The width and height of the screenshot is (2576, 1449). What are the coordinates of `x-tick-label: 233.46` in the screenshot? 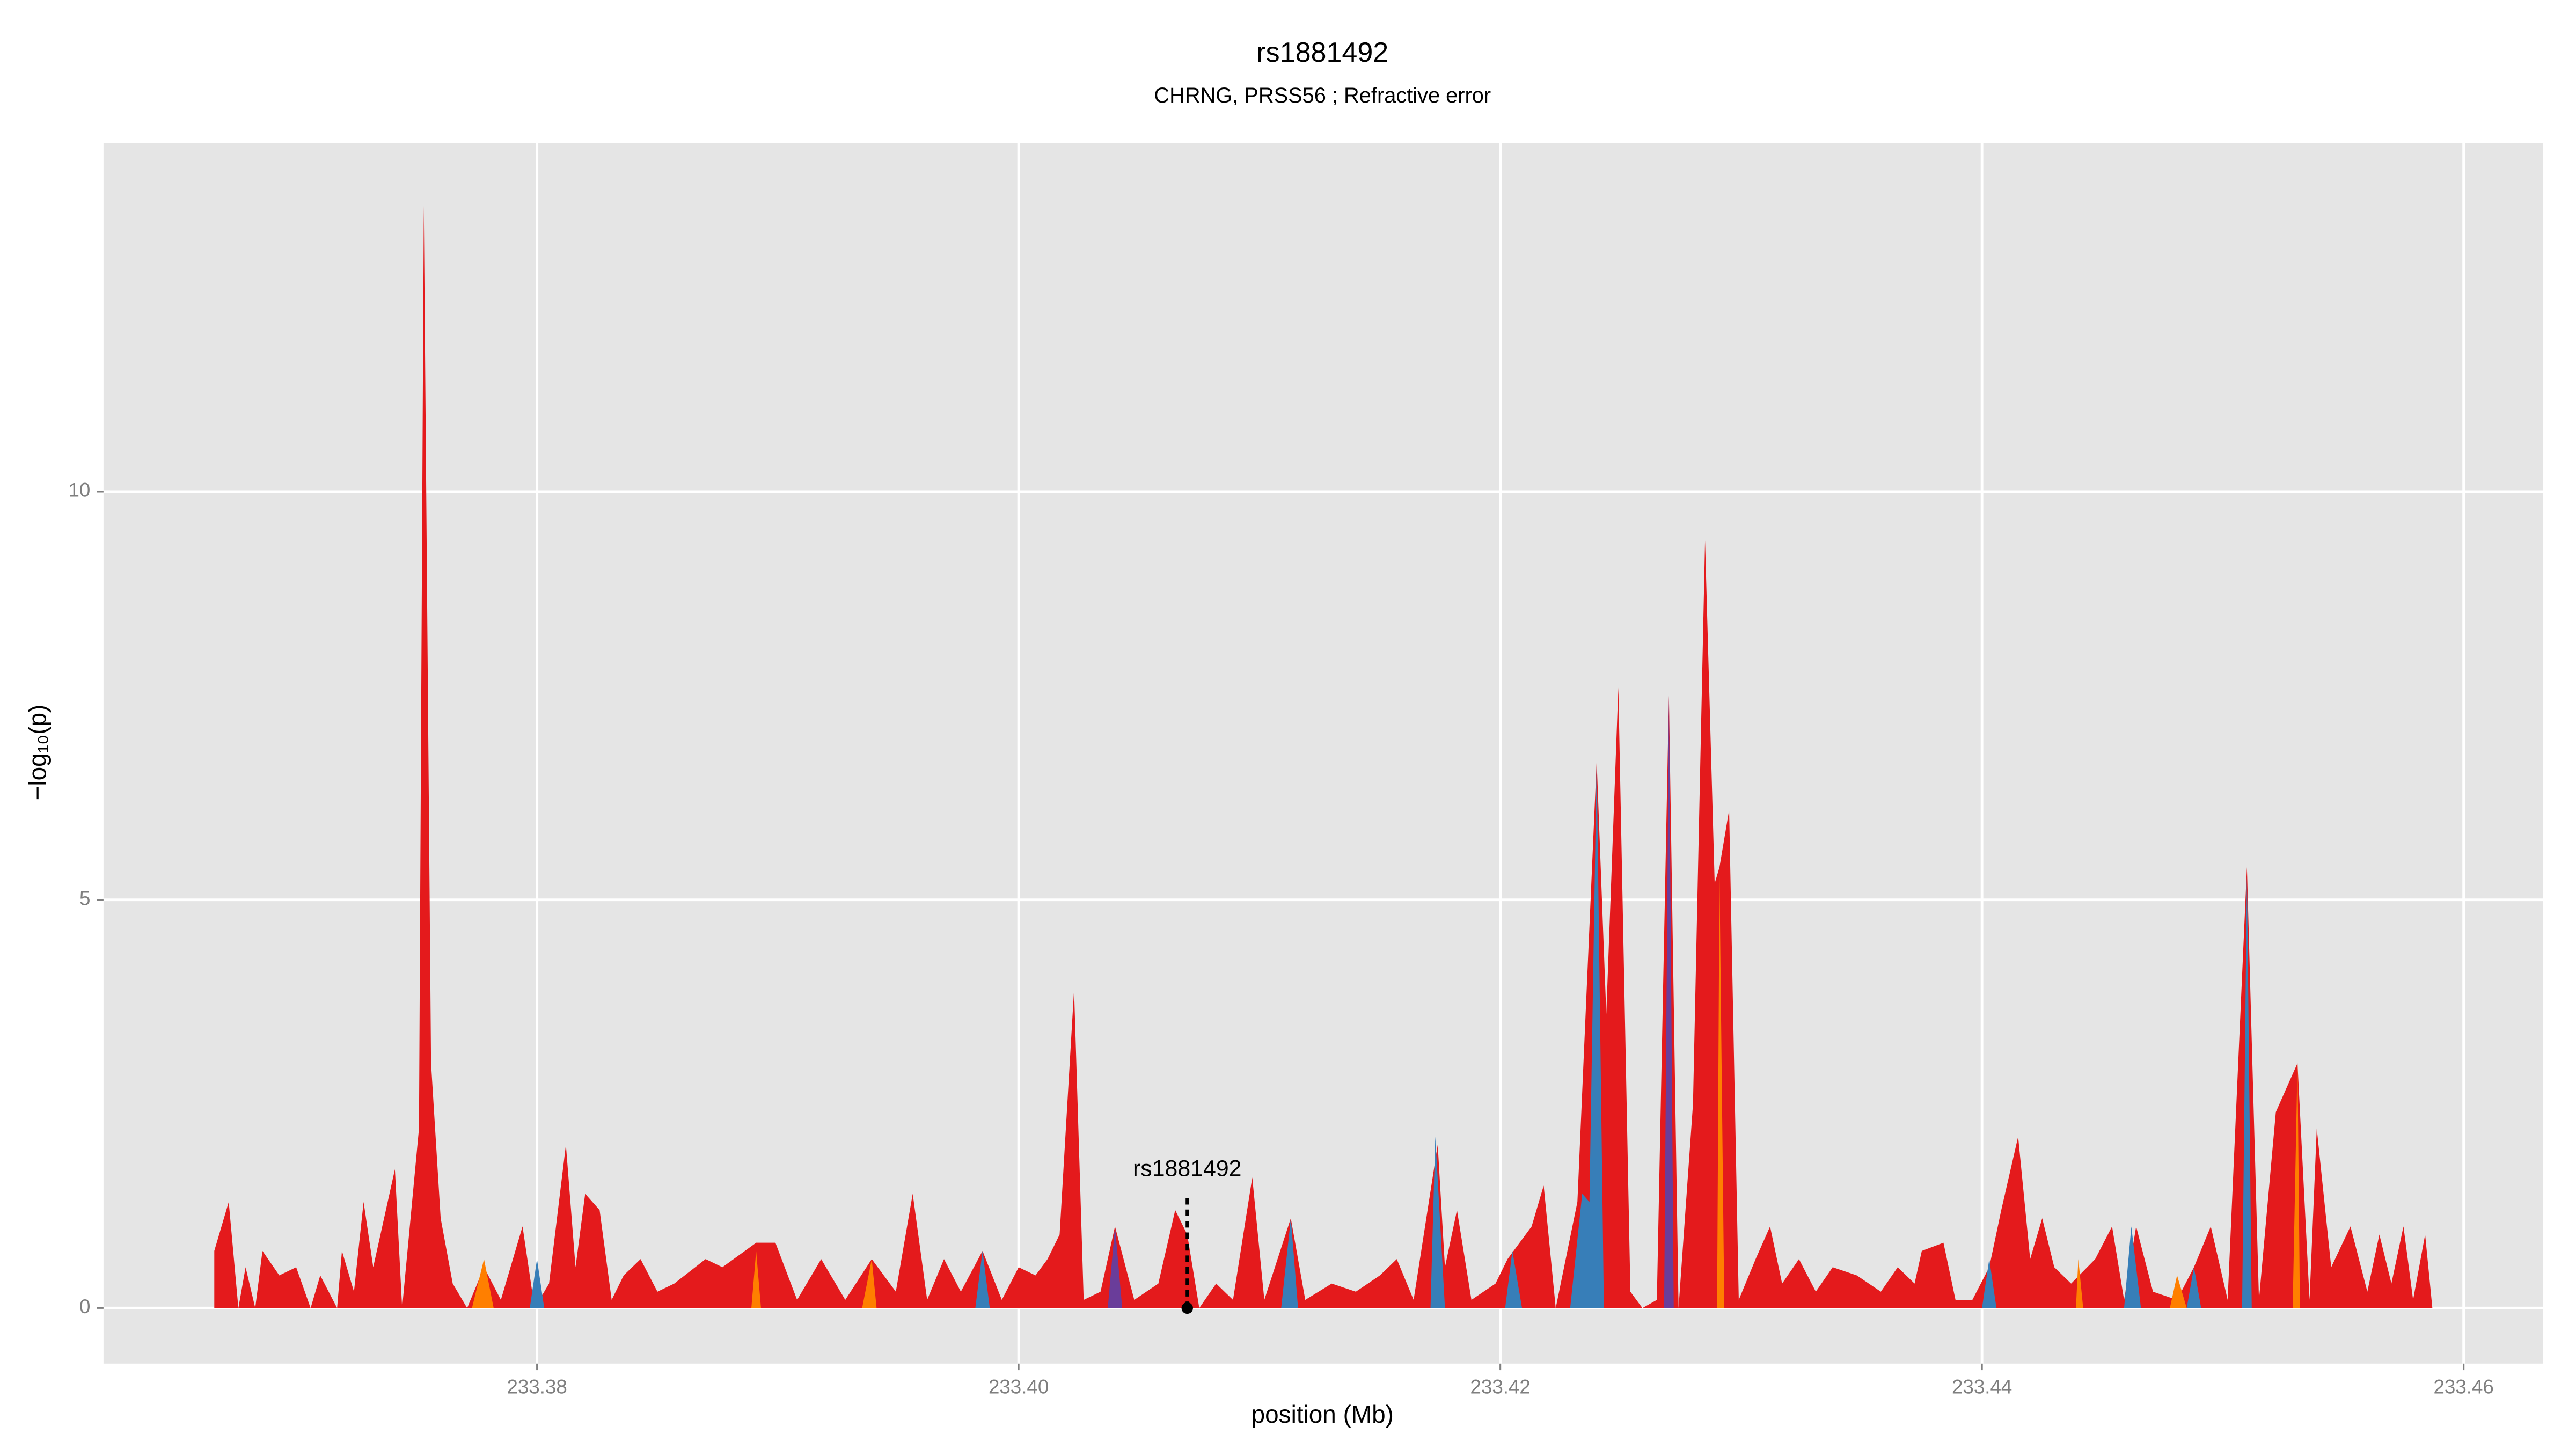 It's located at (2464, 1386).